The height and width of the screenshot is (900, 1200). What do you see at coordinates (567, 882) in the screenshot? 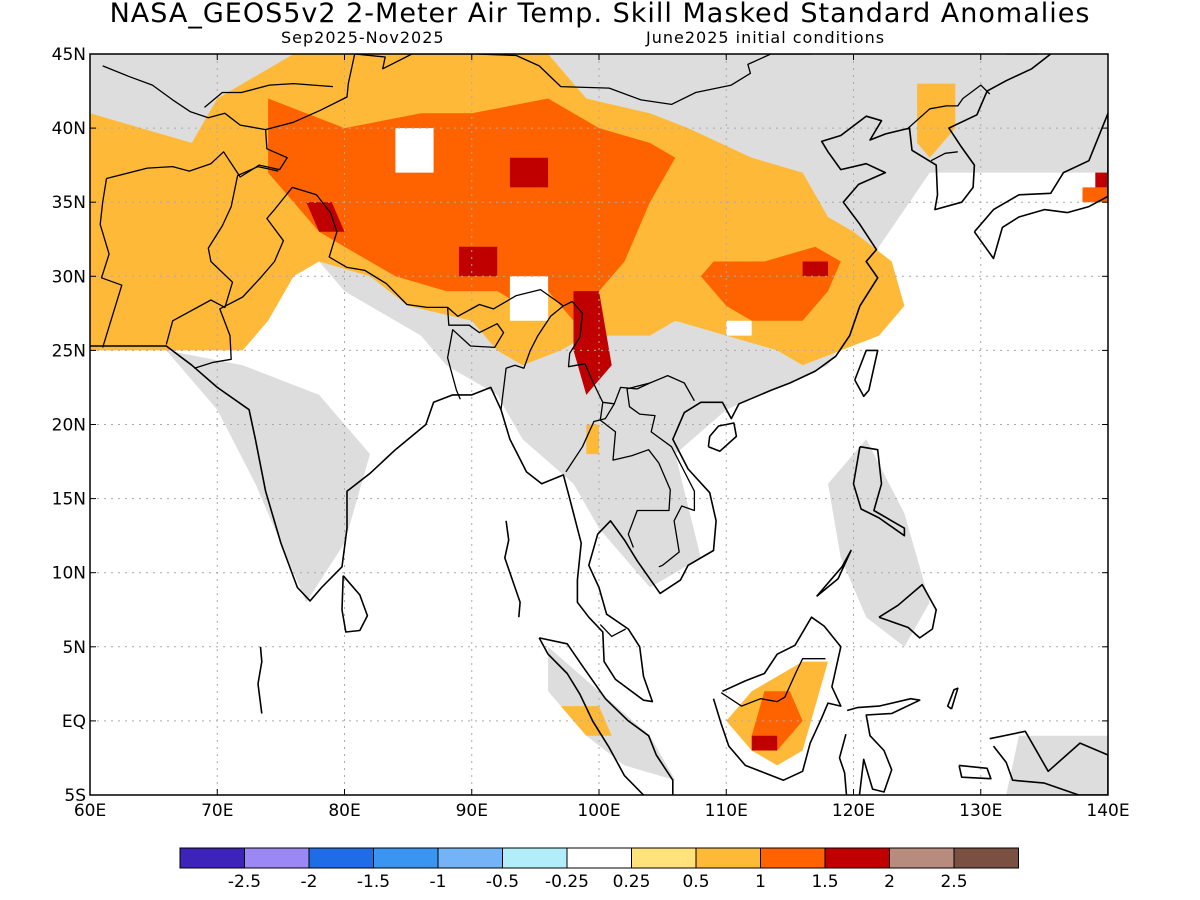
I see `colorbar-label: -0.25` at bounding box center [567, 882].